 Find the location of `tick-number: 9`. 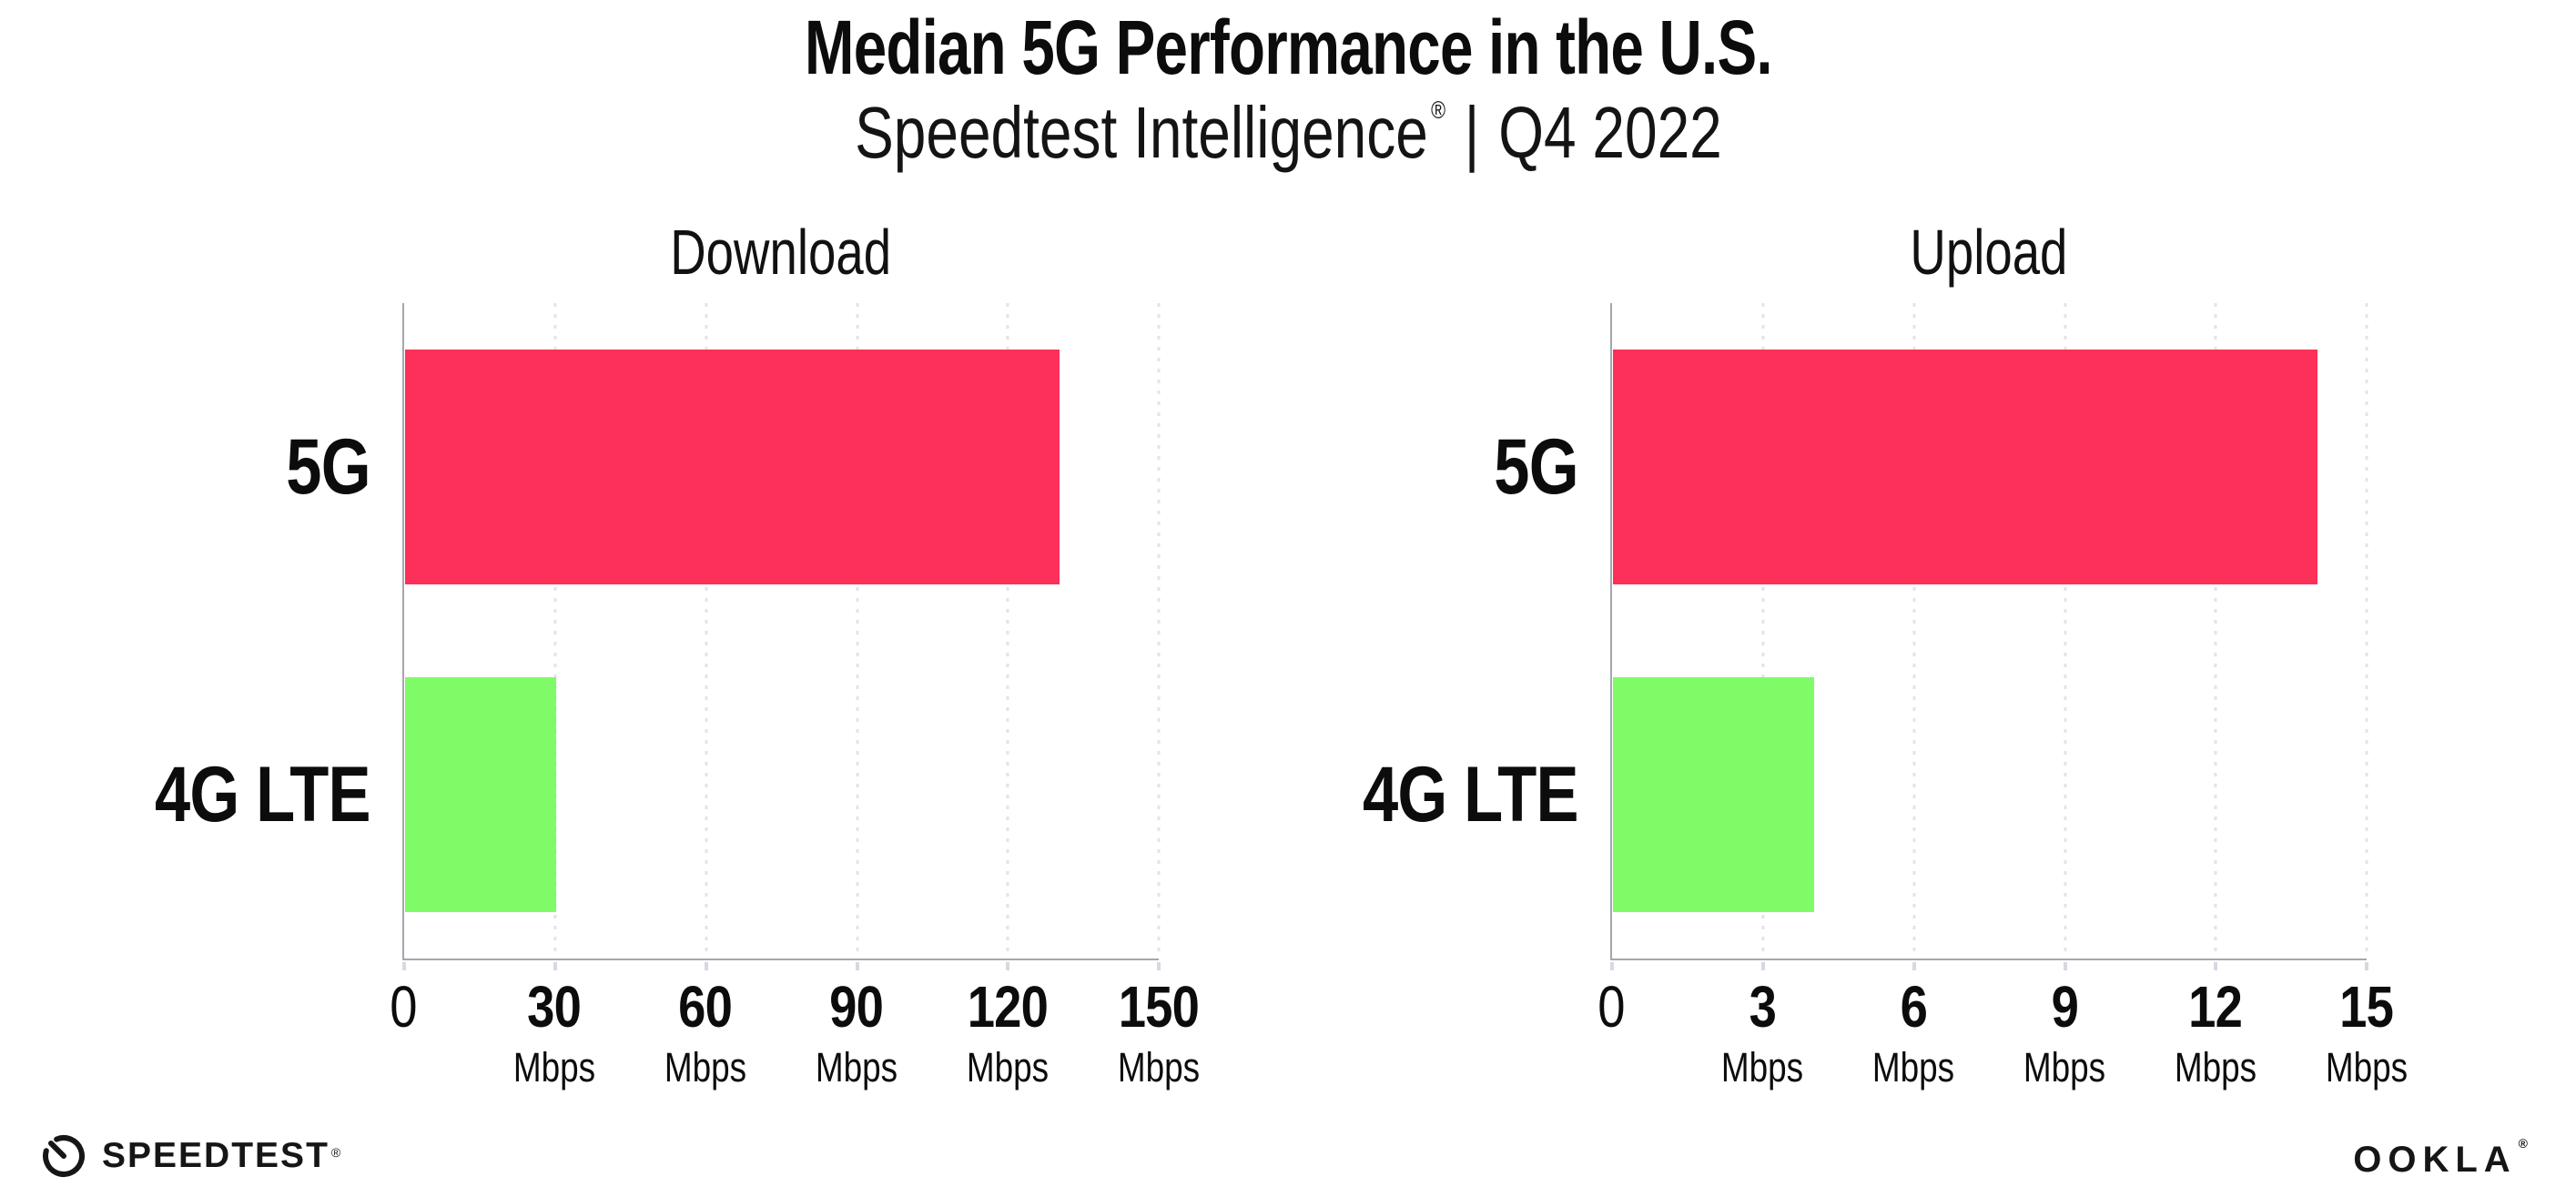

tick-number: 9 is located at coordinates (2064, 1007).